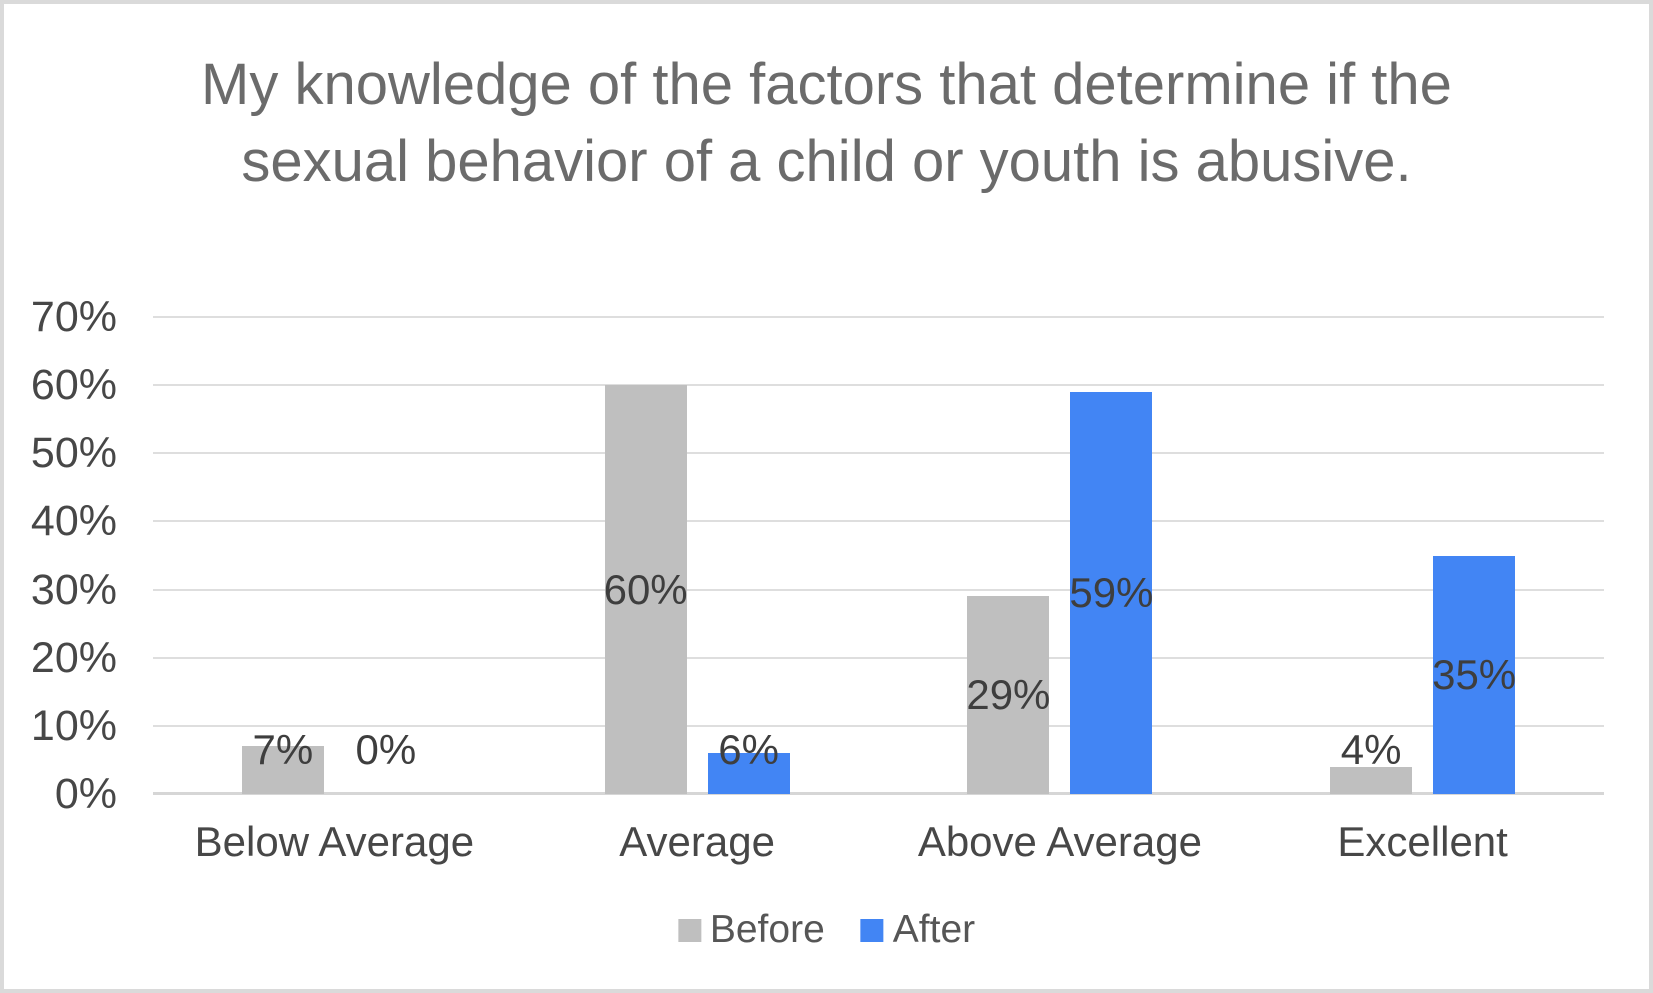  I want to click on data-label-before-below-average: 7%, so click(283, 749).